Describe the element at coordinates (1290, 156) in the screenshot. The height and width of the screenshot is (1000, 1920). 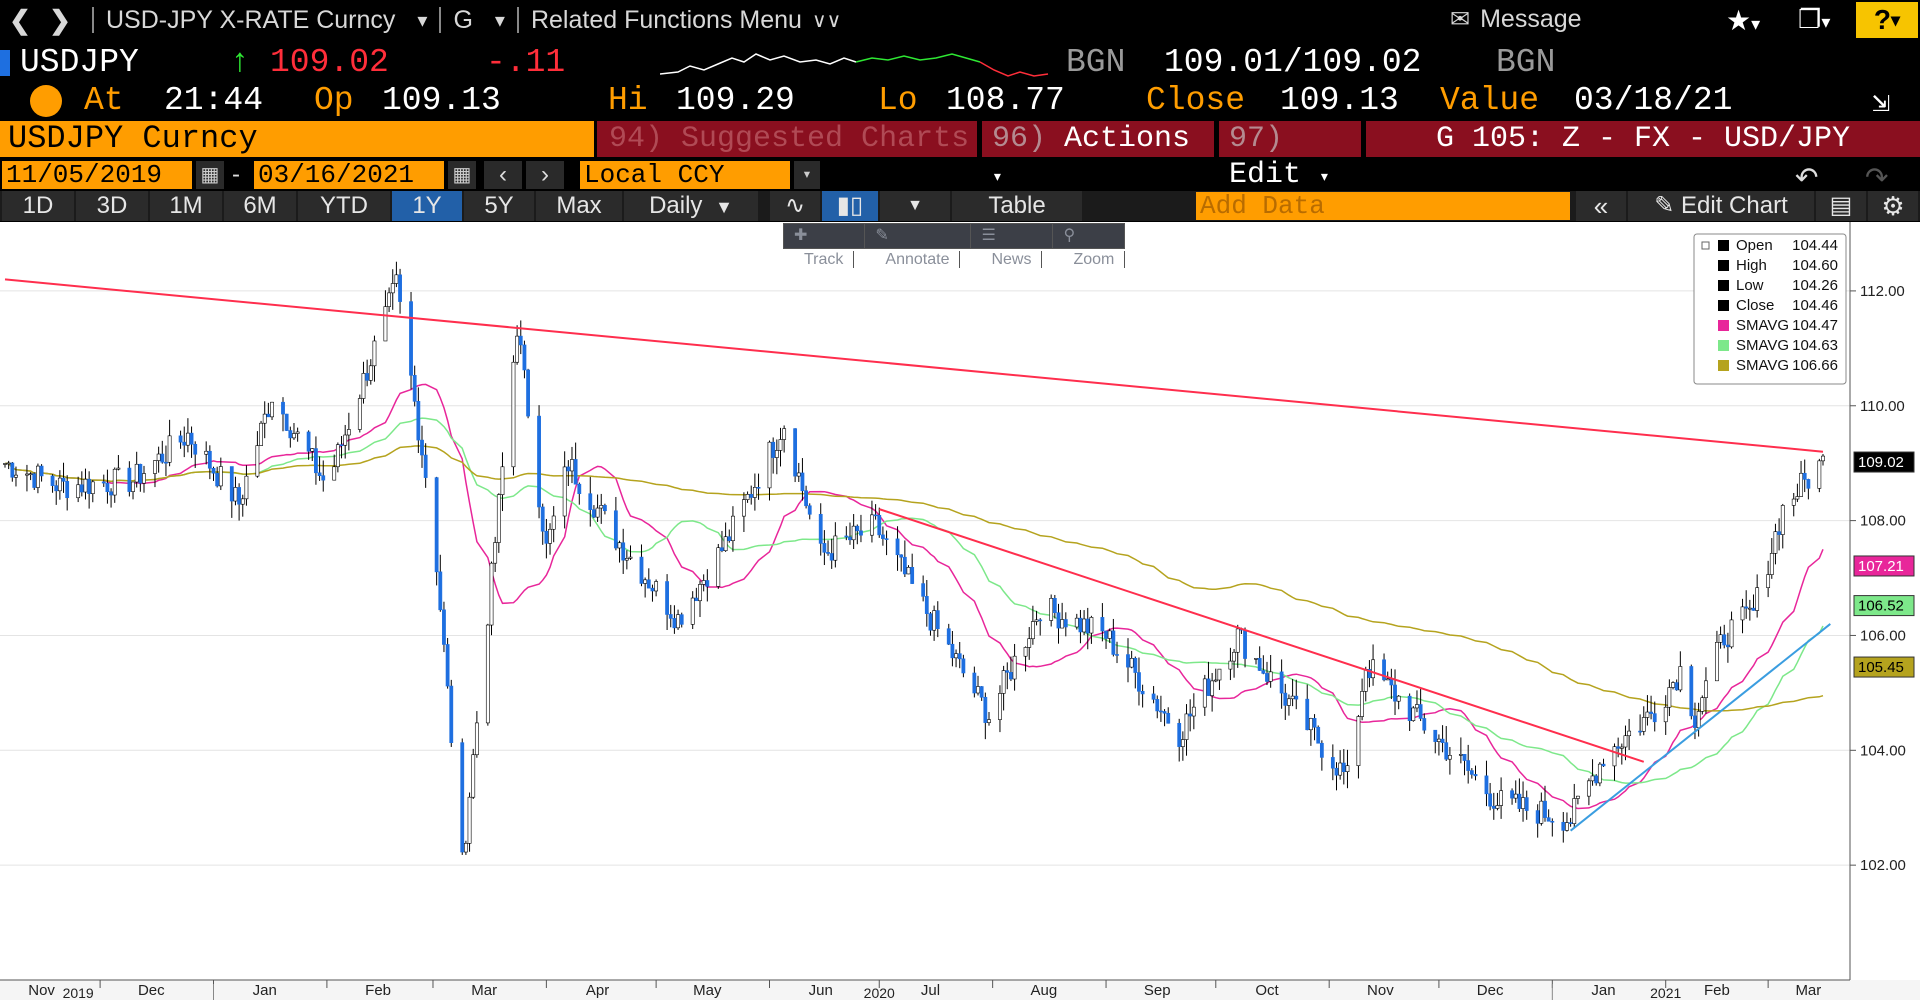
I see `edit-menu: 97) Edit ▾` at that location.